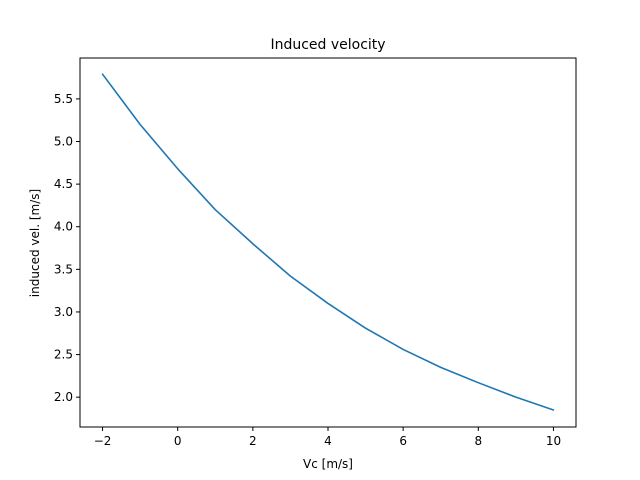  What do you see at coordinates (35, 243) in the screenshot?
I see `y-axis-label: induced vel. [m/s]` at bounding box center [35, 243].